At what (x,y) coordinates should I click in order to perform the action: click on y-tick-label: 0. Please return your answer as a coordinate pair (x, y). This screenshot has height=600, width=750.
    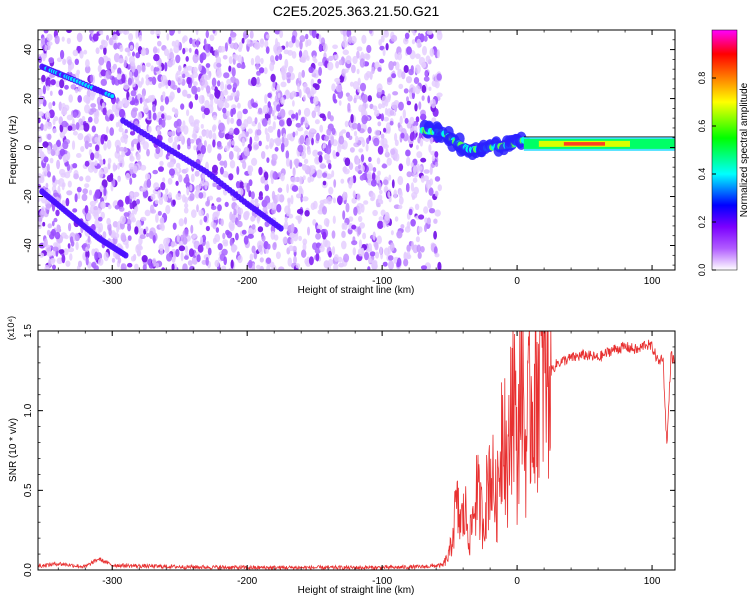
    Looking at the image, I should click on (28, 147).